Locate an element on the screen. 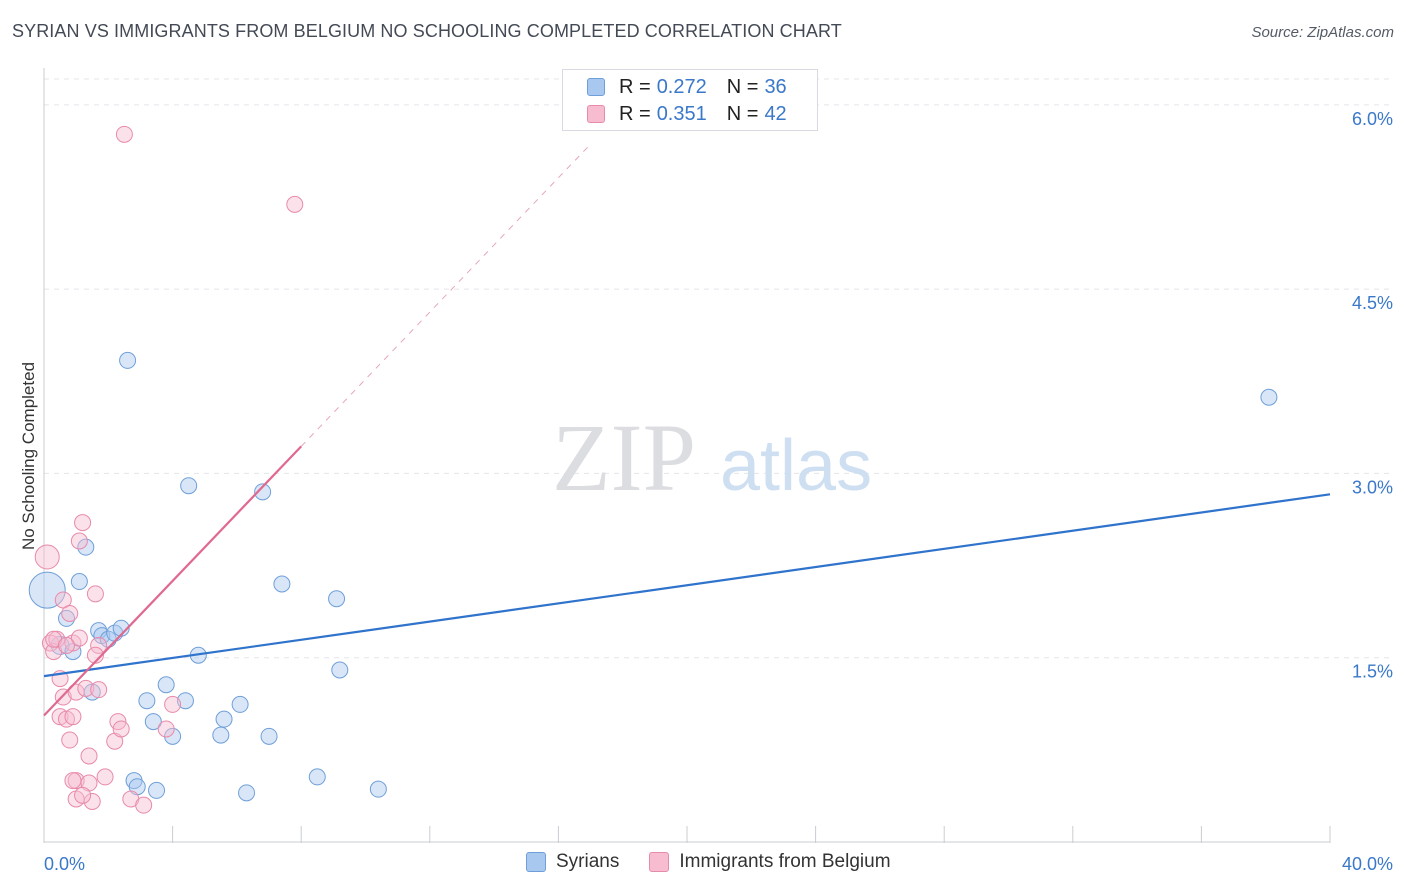  legend-r-value: 0.351 is located at coordinates (681, 113).